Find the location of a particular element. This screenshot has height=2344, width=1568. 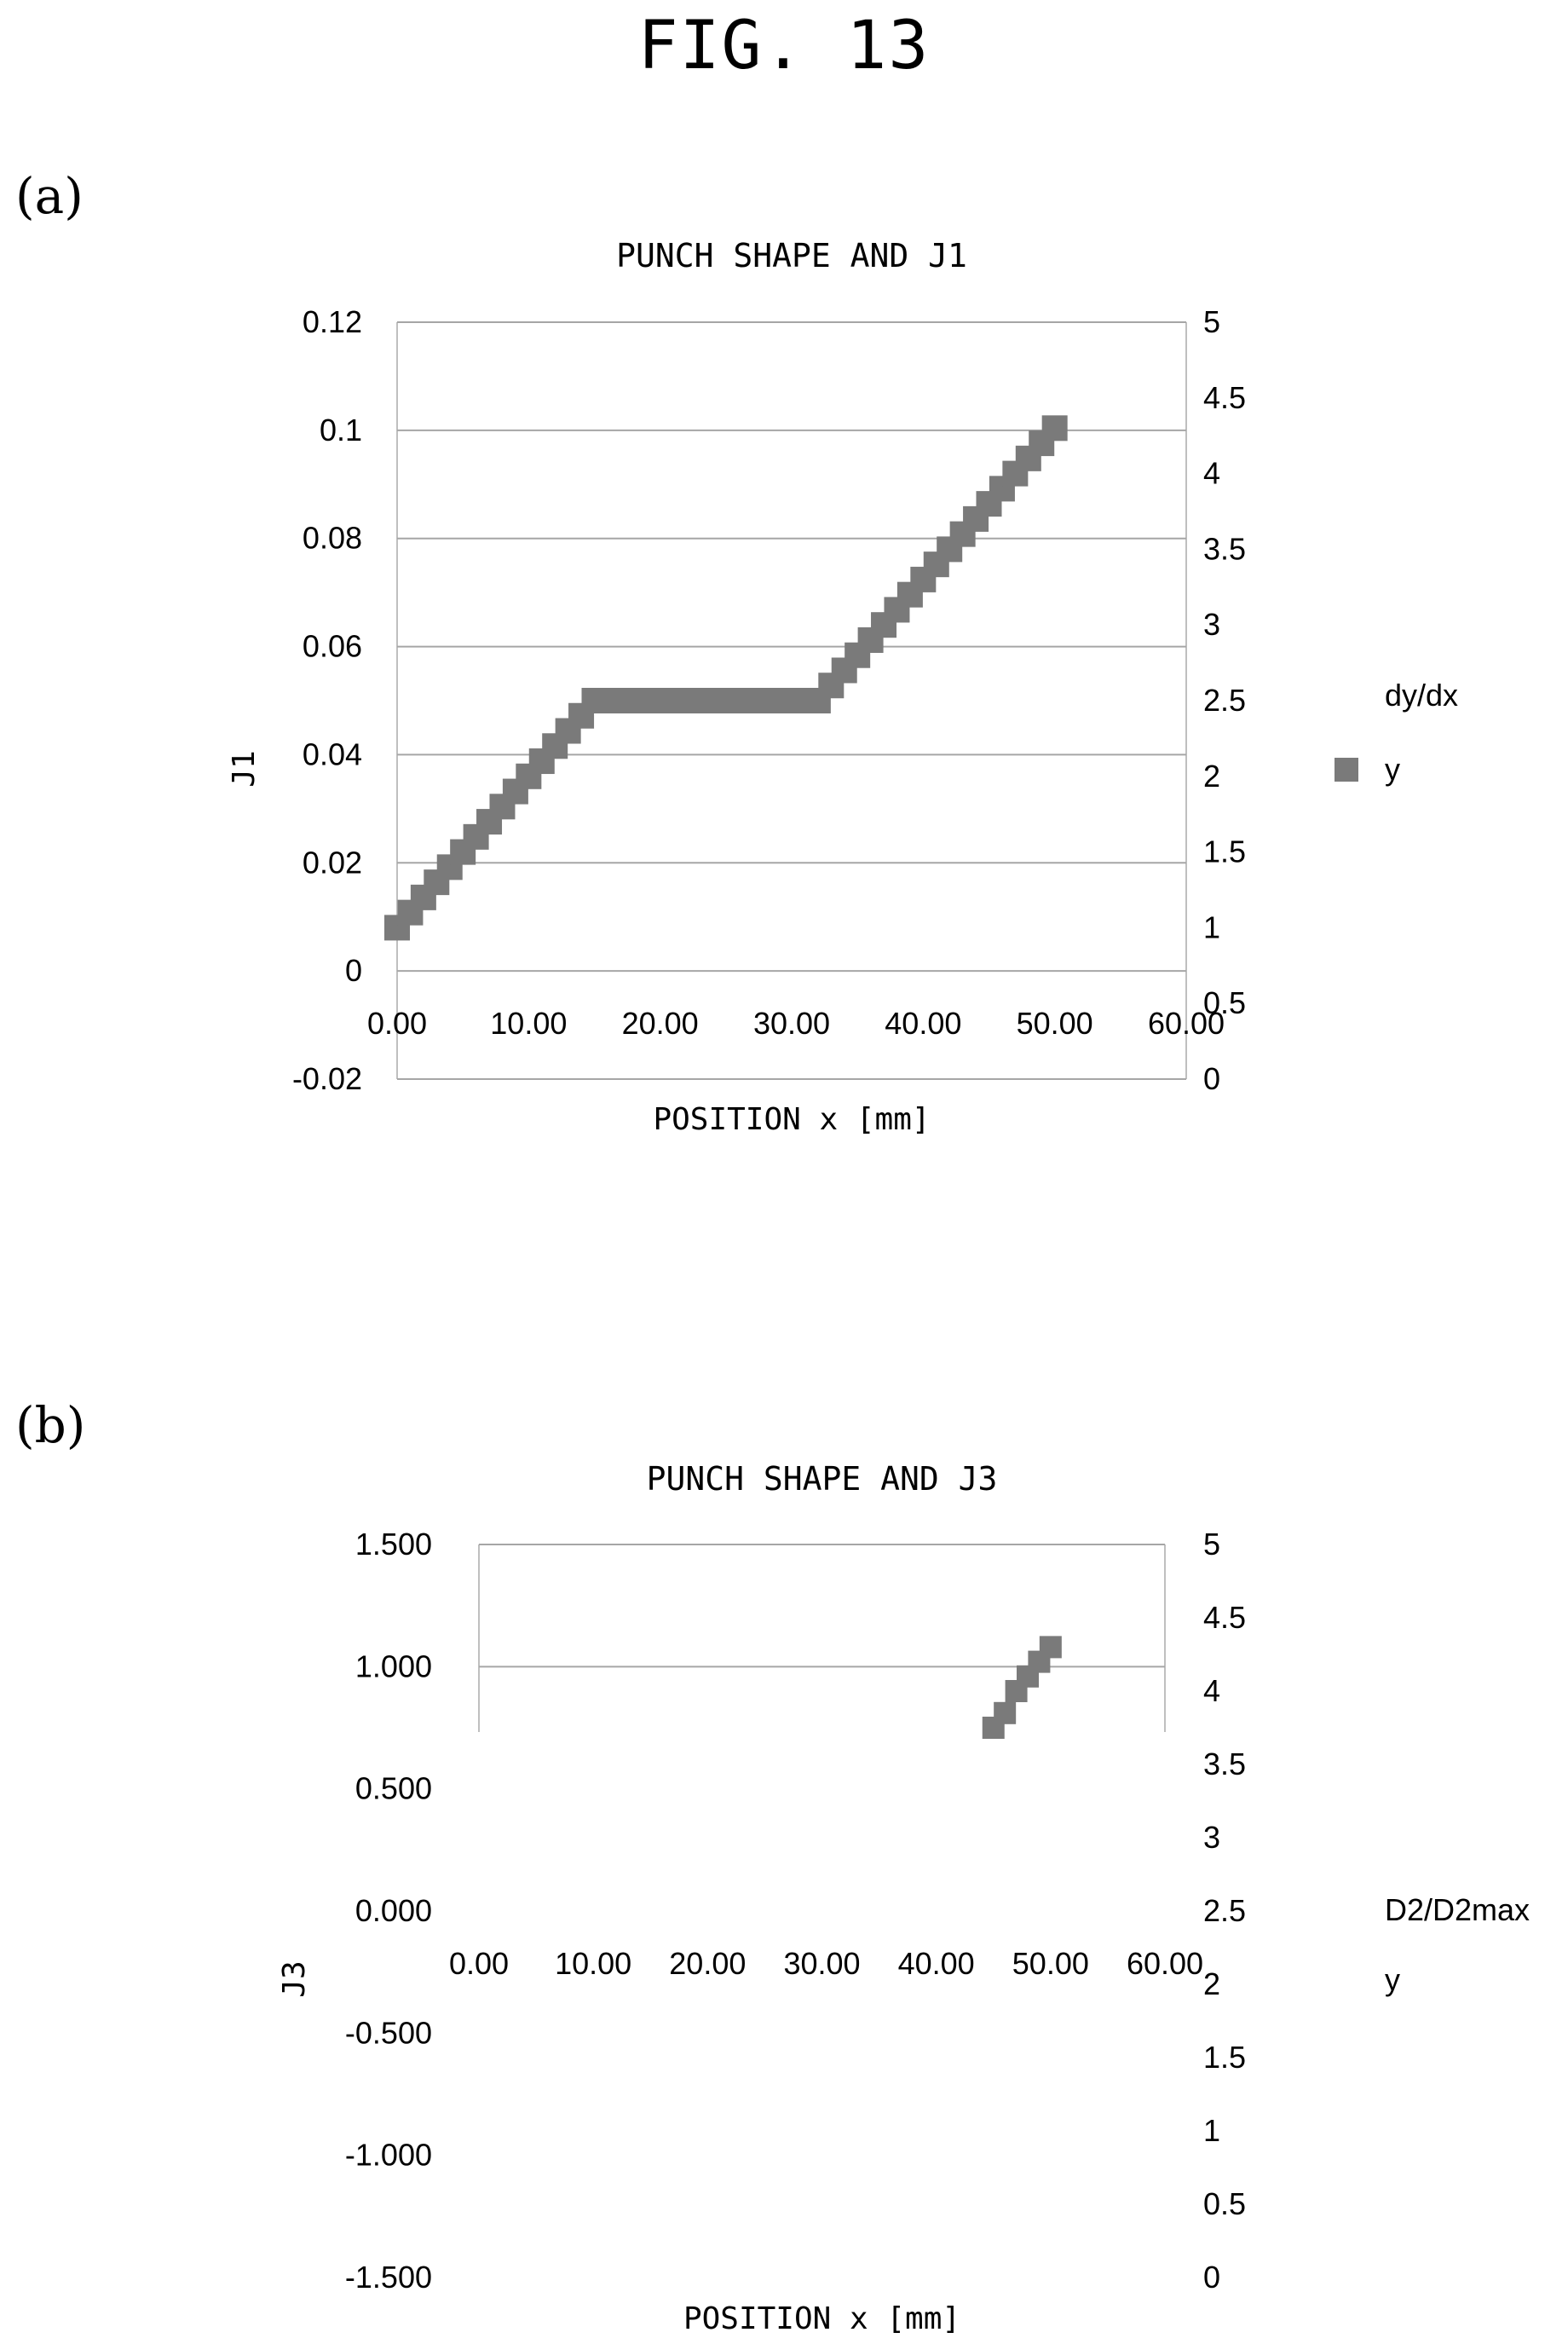

panel-label: (b) is located at coordinates (50, 1425).